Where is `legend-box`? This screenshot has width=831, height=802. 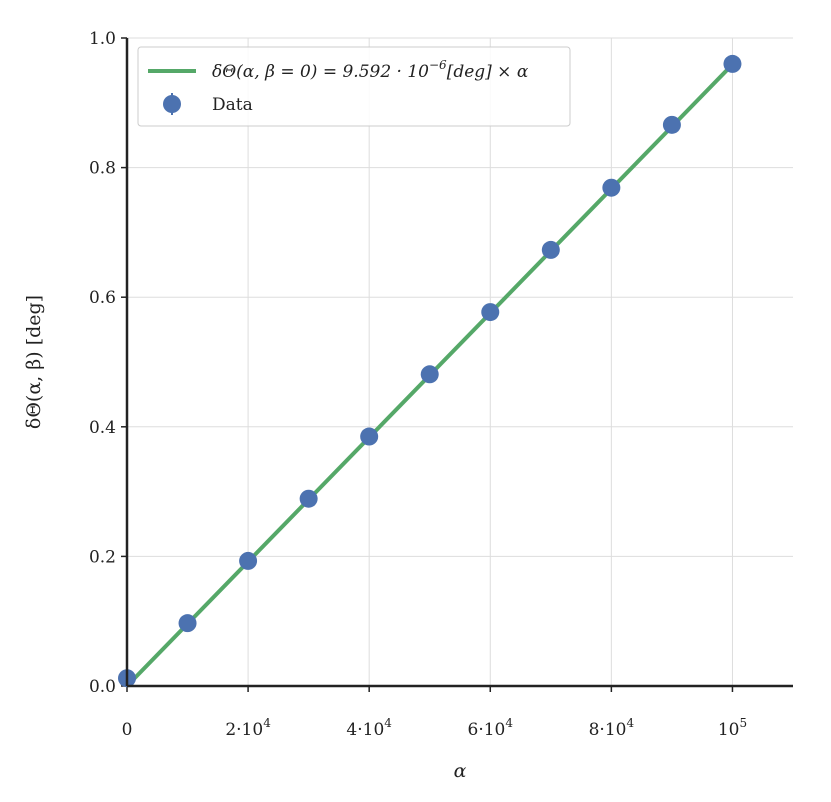
legend-box is located at coordinates (354, 86).